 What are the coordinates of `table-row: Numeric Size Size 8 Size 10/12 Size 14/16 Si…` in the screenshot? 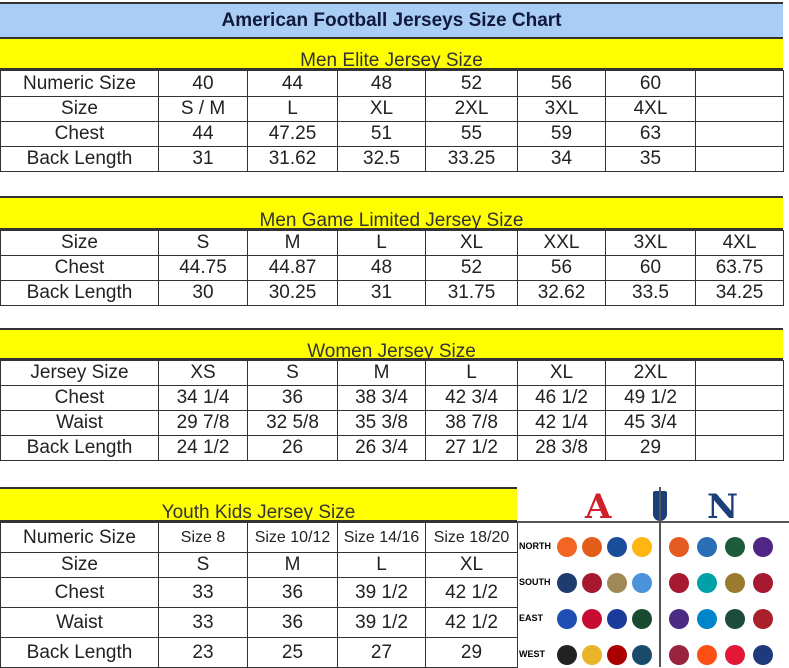 It's located at (259, 537).